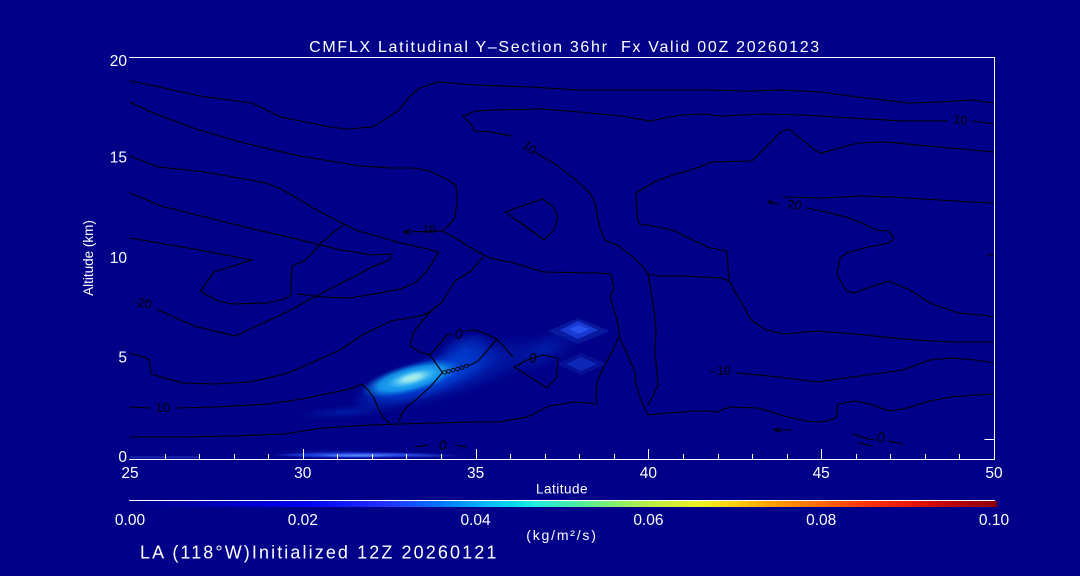  Describe the element at coordinates (562, 489) in the screenshot. I see `svg-text: Latitude` at that location.